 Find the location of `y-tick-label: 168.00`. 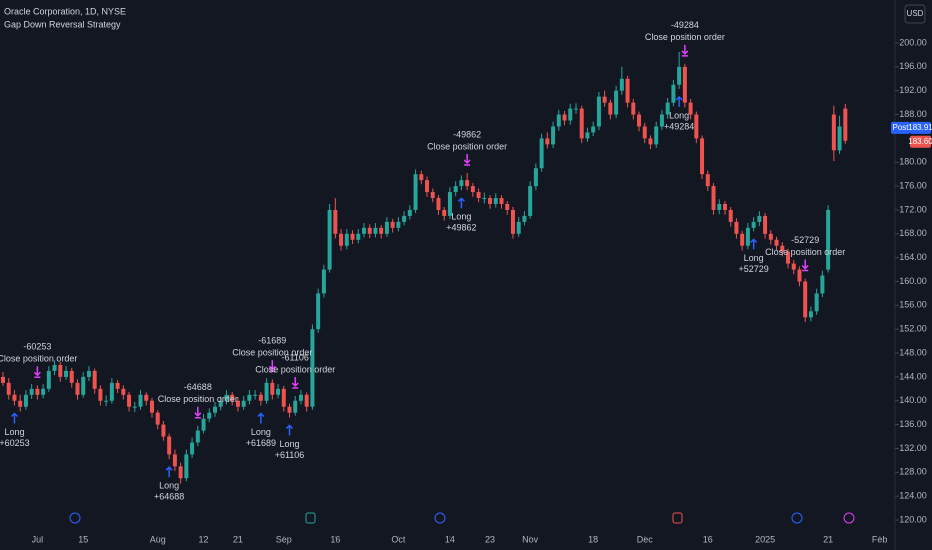

y-tick-label: 168.00 is located at coordinates (913, 233).